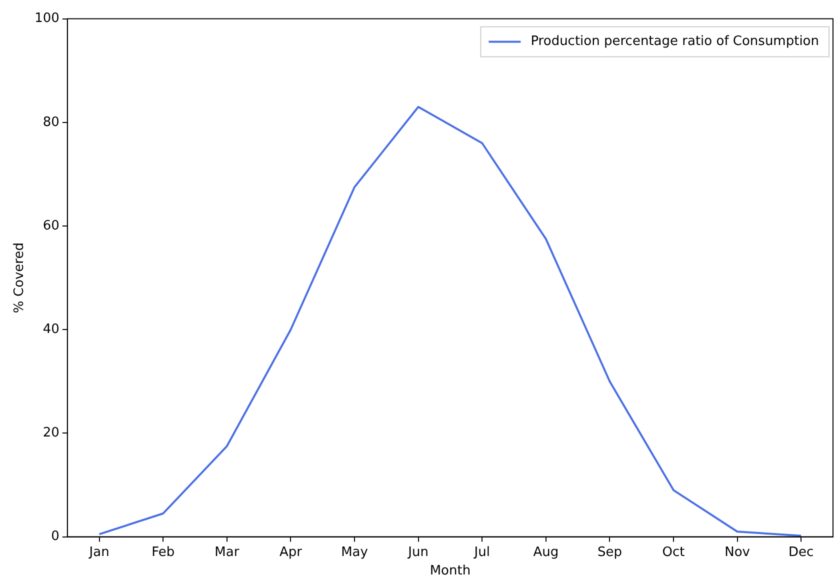  I want to click on x-tick-label: Jul, so click(481, 552).